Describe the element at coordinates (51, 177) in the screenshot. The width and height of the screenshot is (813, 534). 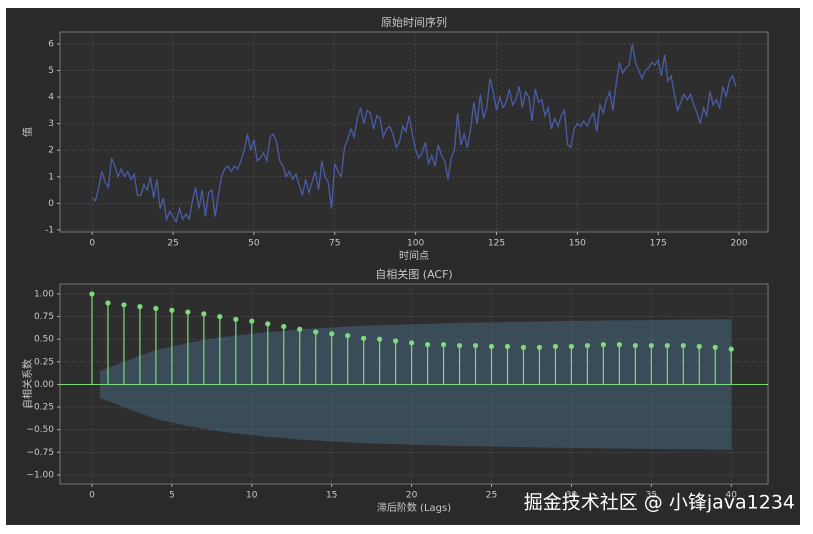
I see `y-tick-label: 1` at that location.